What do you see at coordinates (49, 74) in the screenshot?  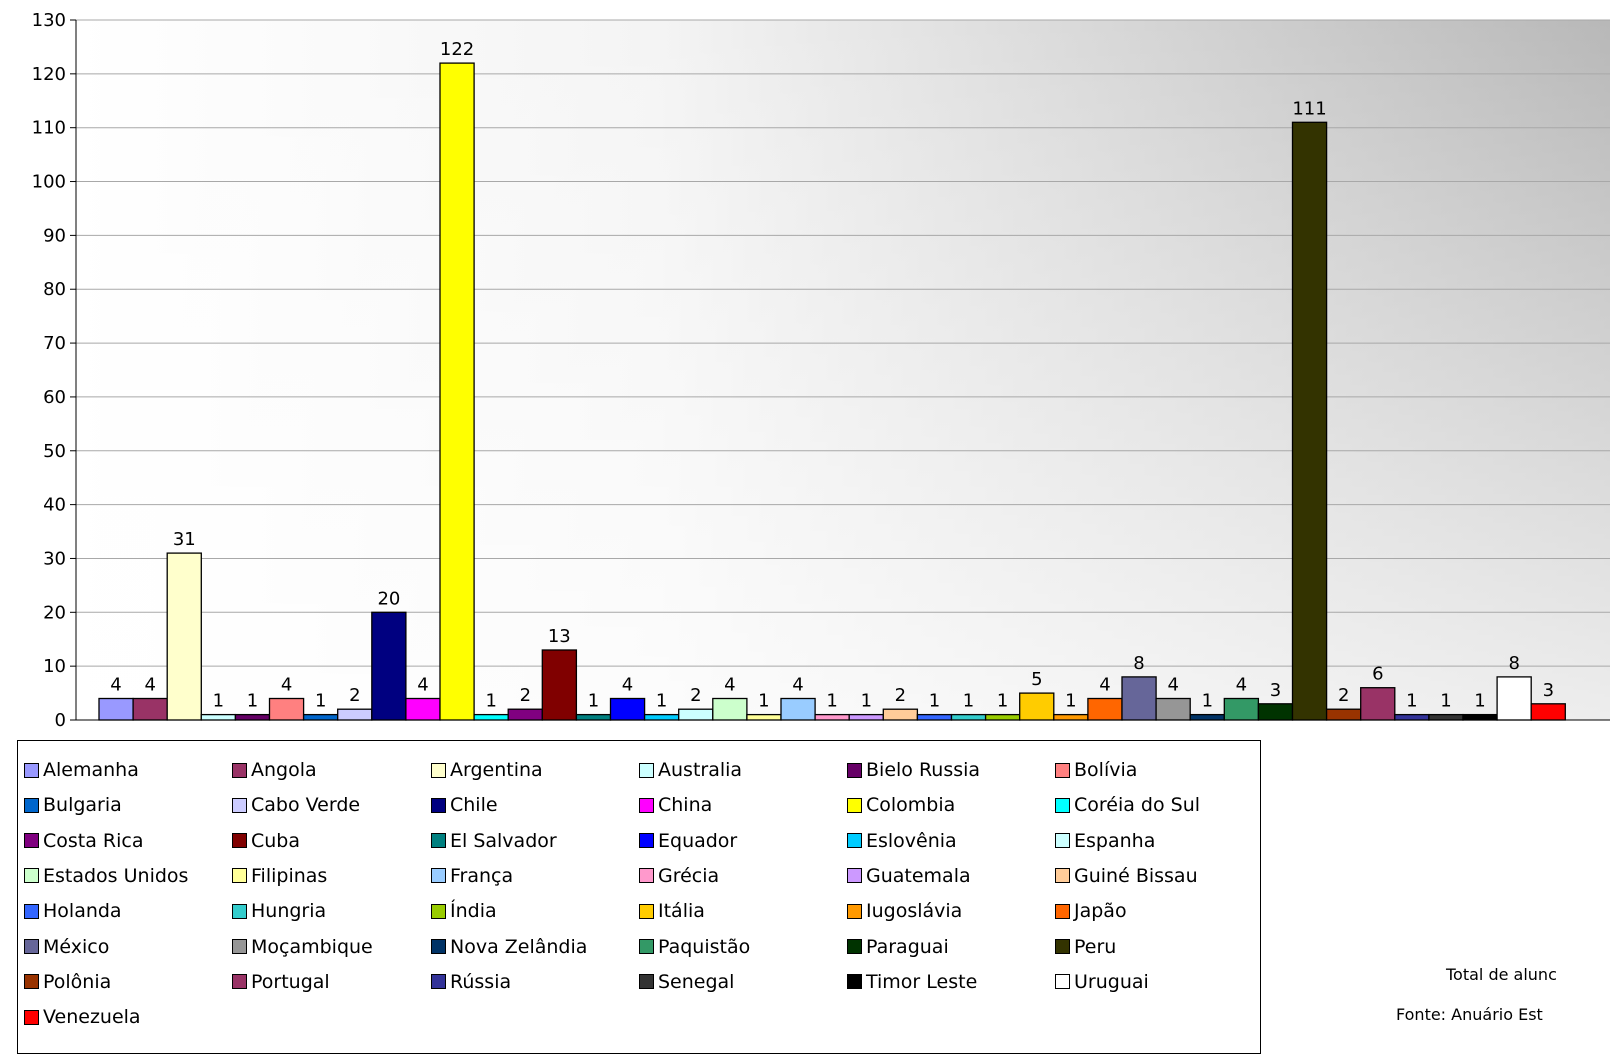 I see `y-tick-label: 120` at bounding box center [49, 74].